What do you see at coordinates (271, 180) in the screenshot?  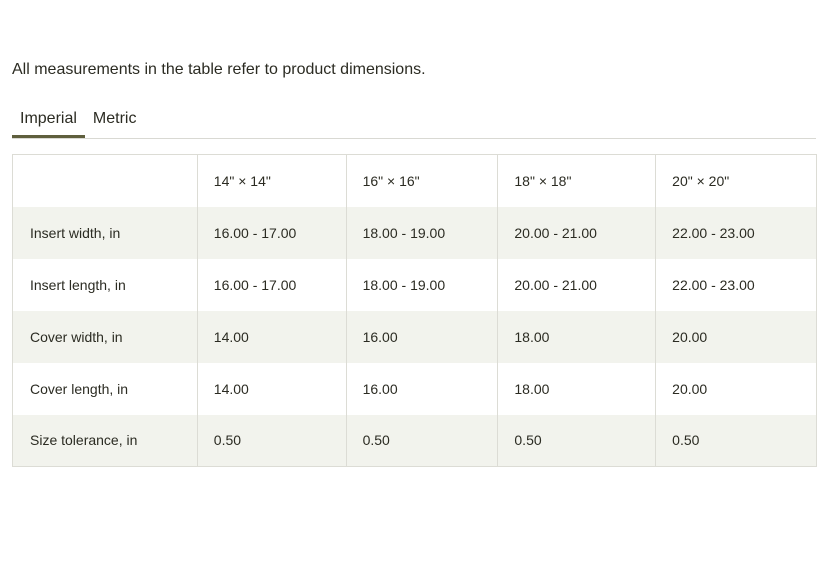 I see `column-header: 14" × 14"` at bounding box center [271, 180].